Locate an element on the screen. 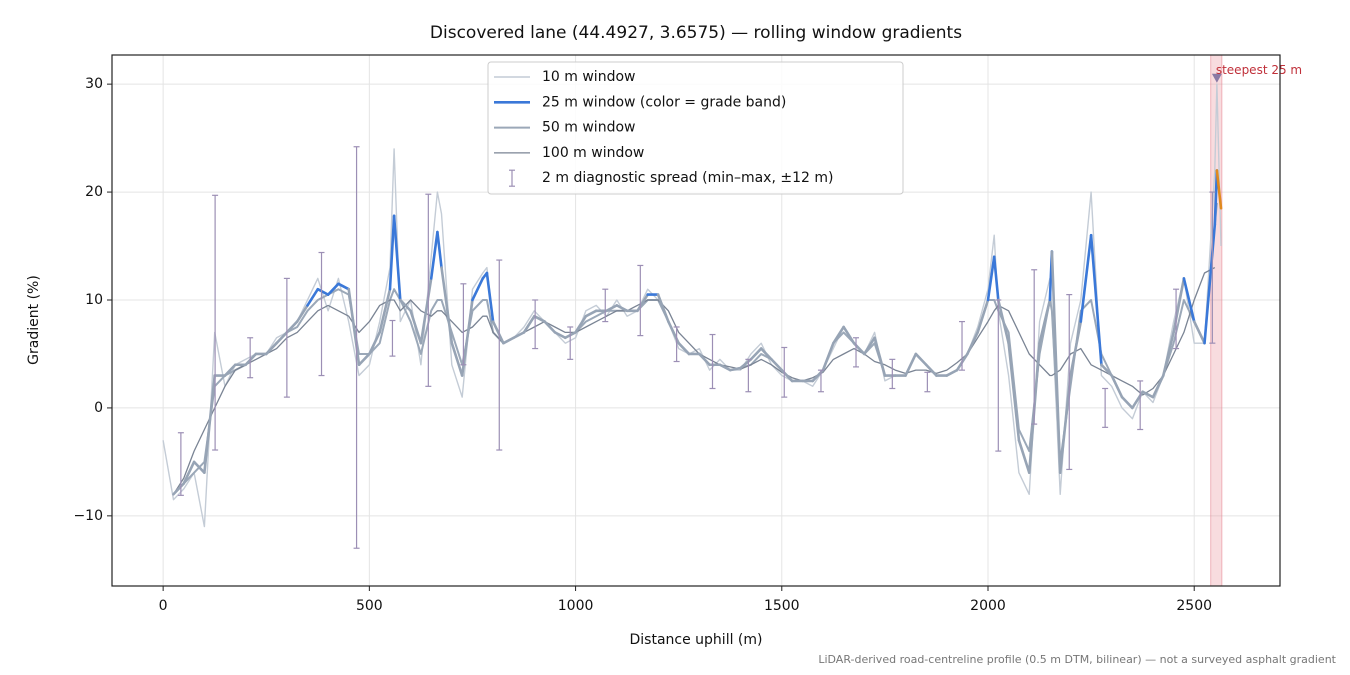  legend-label: 50 m window is located at coordinates (588, 128).